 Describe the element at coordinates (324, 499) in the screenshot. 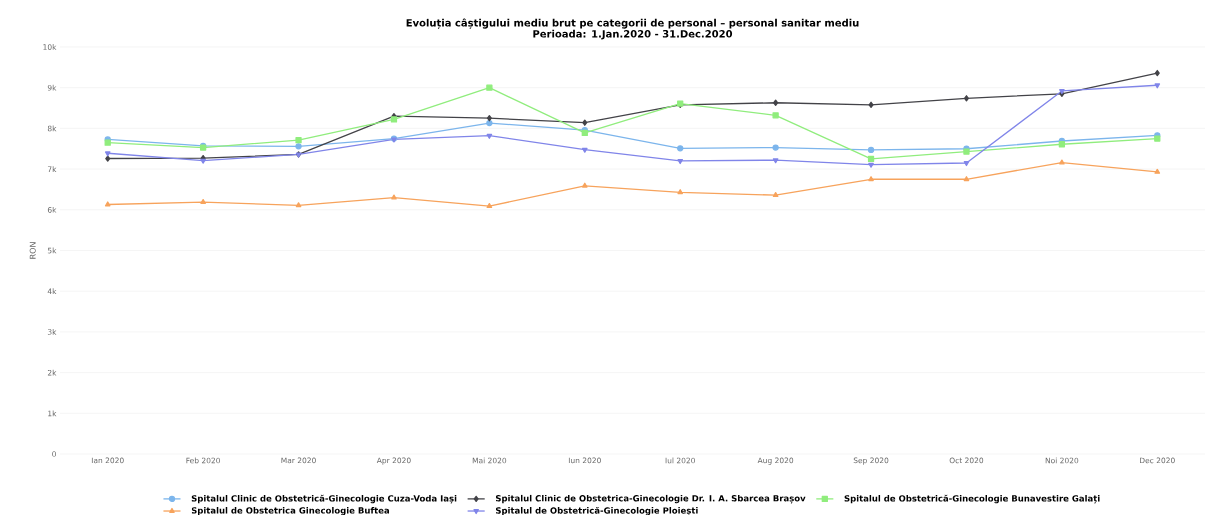

I see `legend-label: Spitalul Clinic de Obstetrică-Ginecologie Cuza-Voda Iași` at that location.